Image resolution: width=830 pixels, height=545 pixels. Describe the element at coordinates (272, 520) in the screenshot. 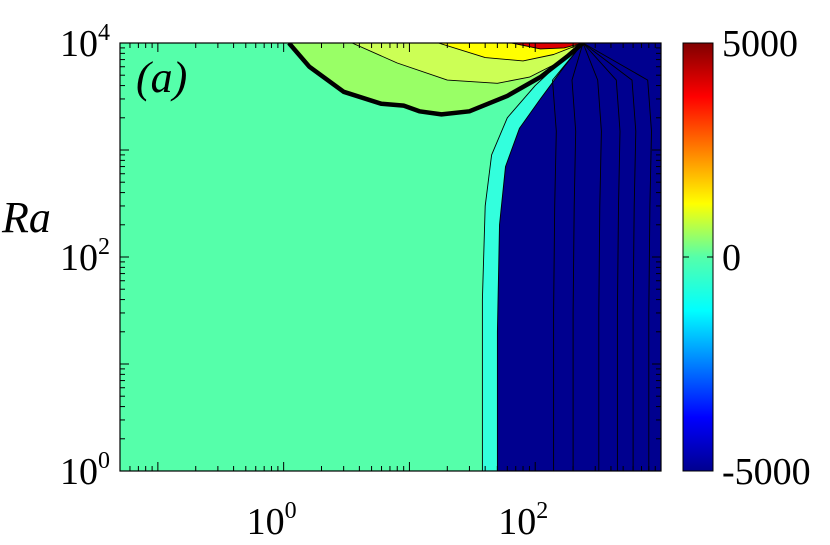

I see `x-tick-label: 10⁰` at that location.